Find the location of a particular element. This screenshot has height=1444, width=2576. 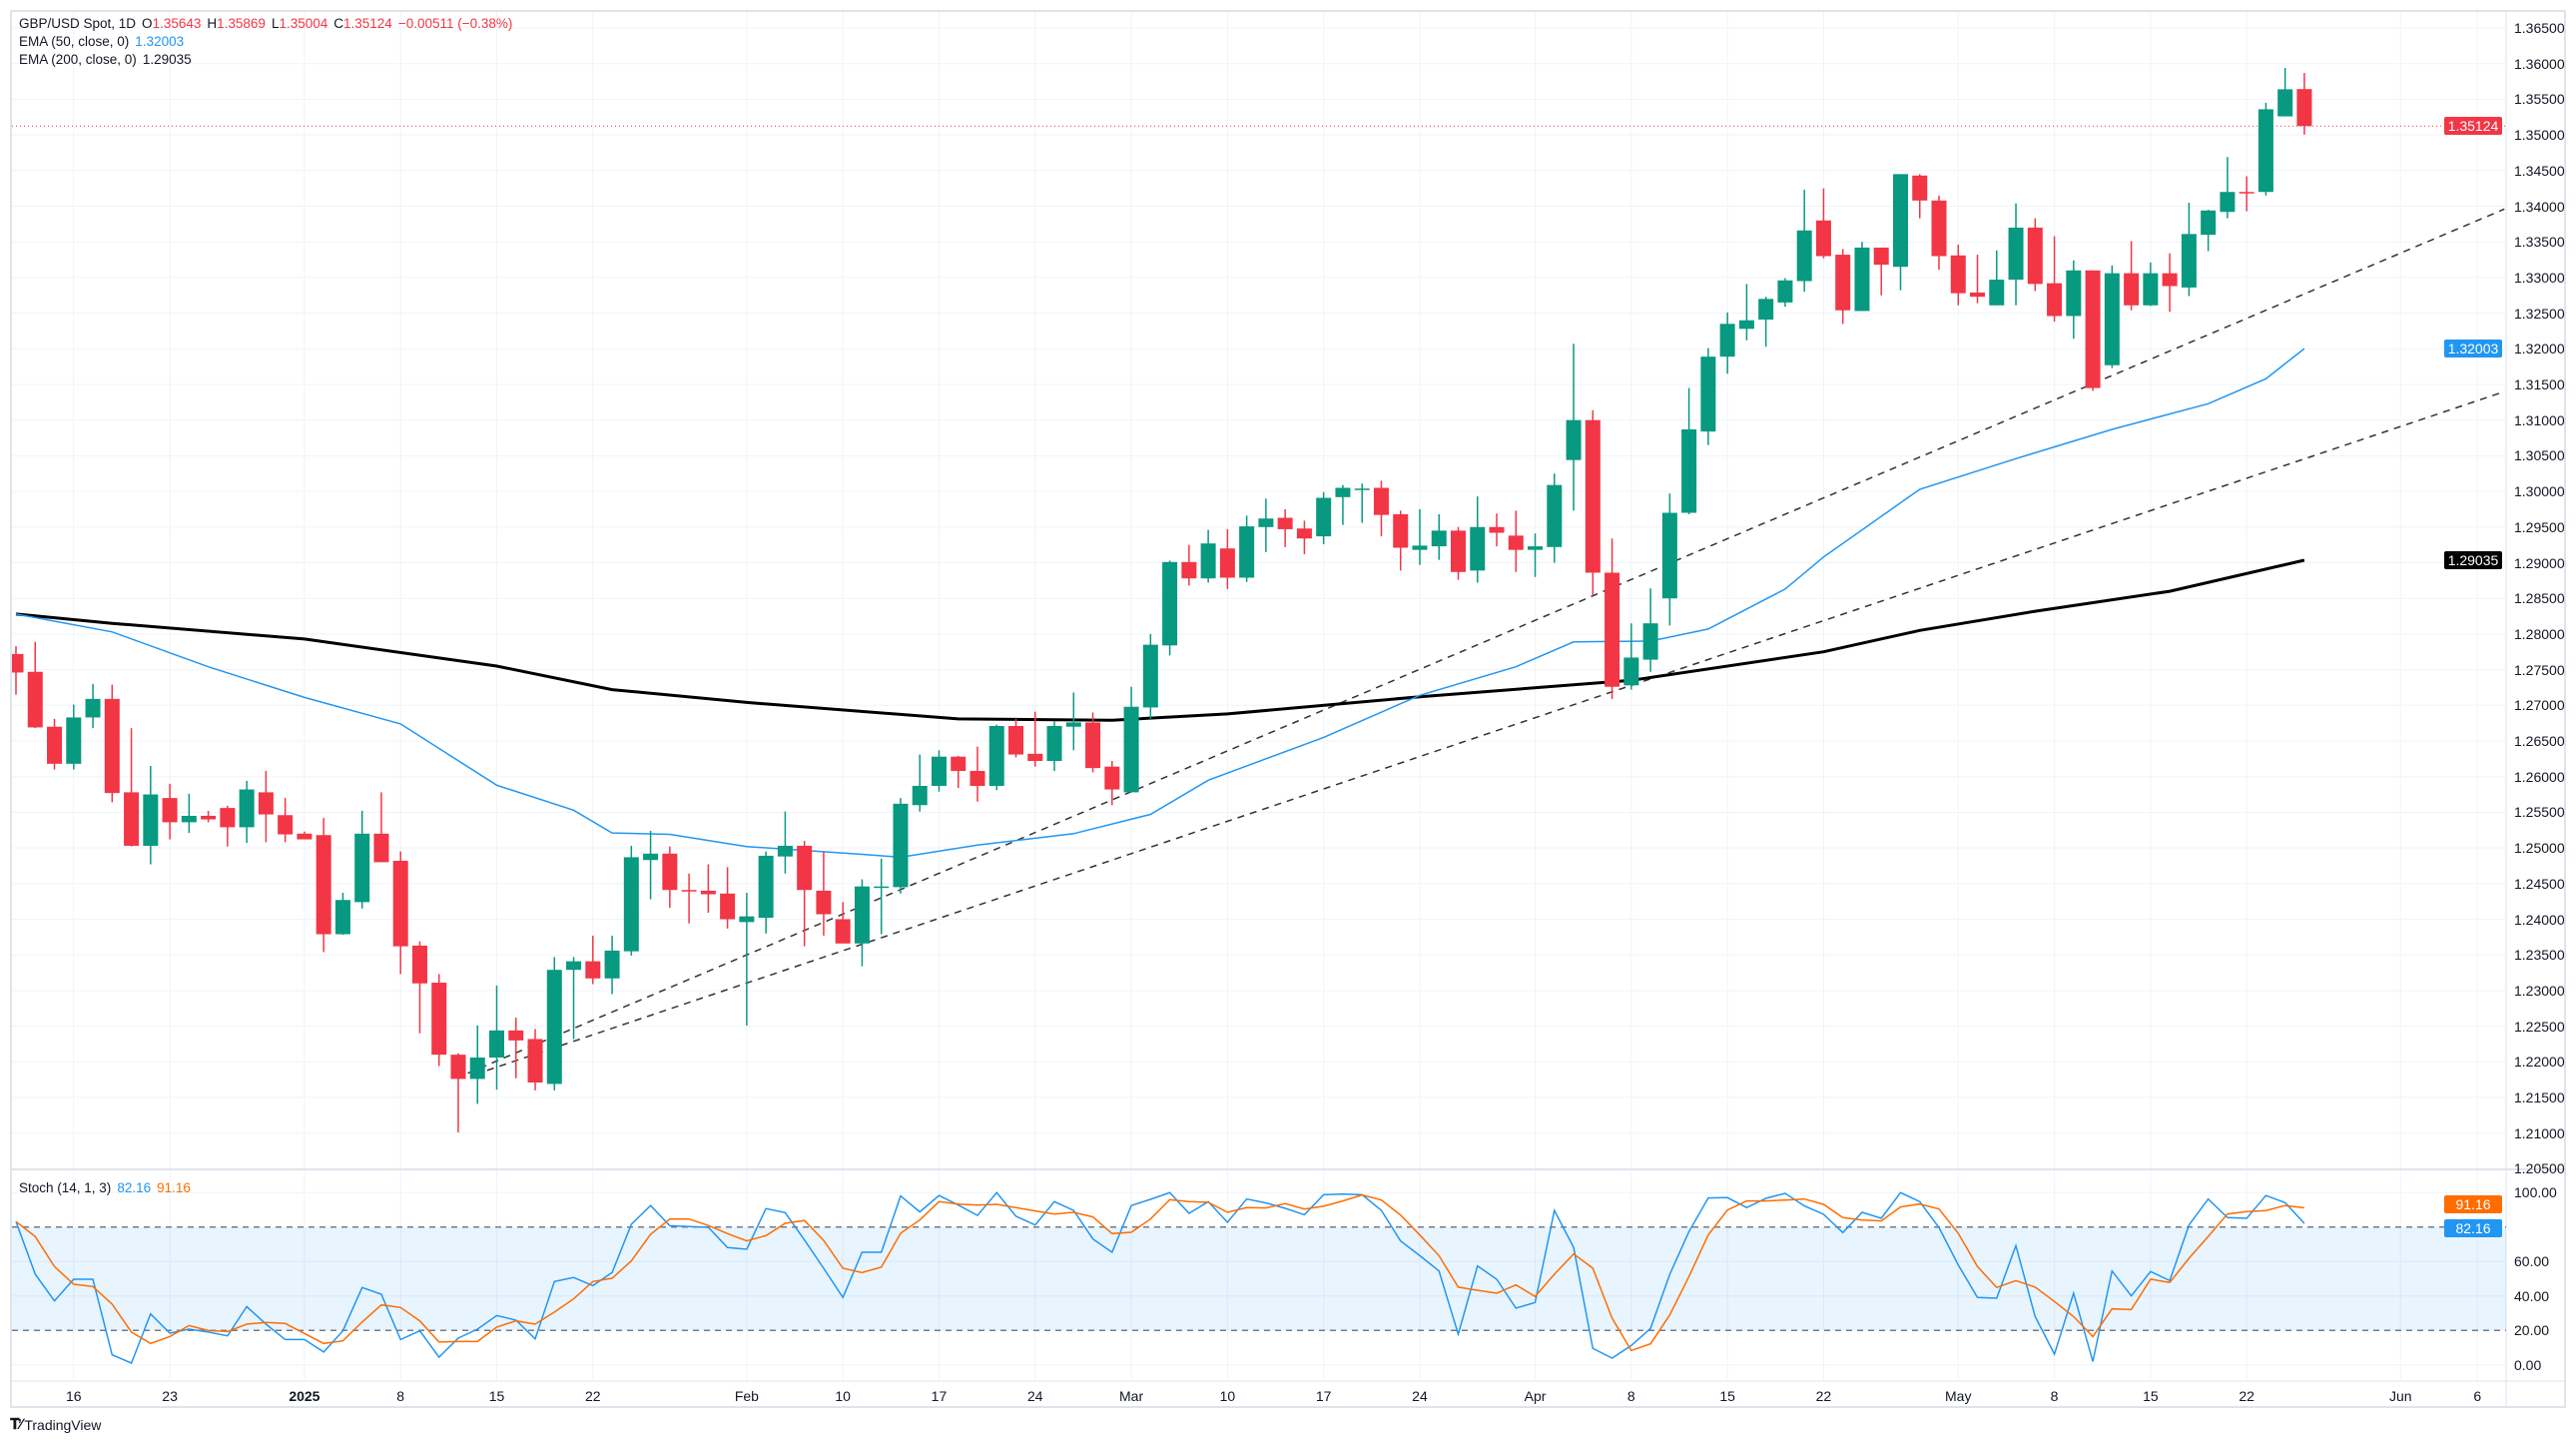

low-value: 1.35004 is located at coordinates (303, 23).